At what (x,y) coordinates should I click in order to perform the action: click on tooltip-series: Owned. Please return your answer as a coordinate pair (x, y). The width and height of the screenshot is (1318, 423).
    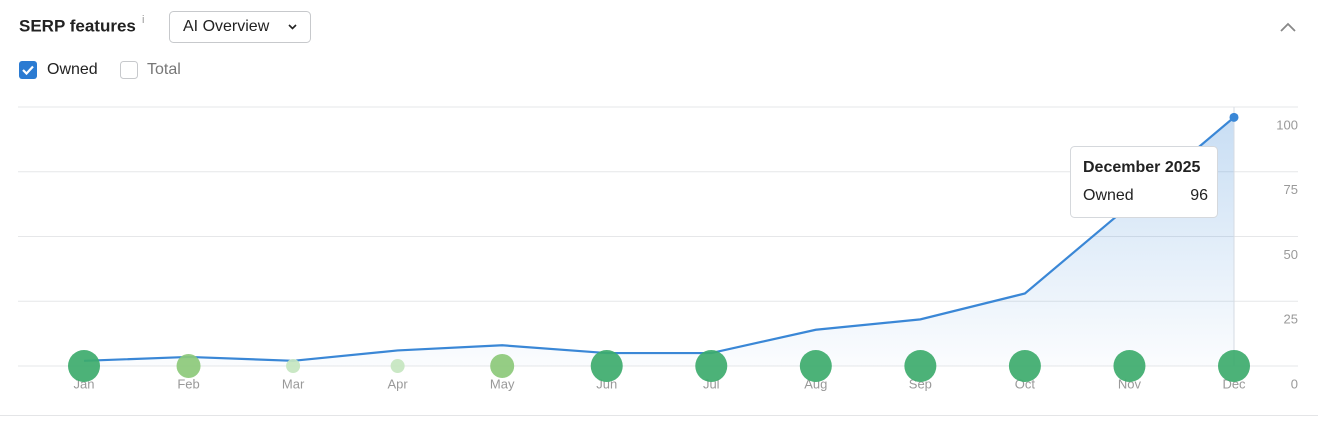
    Looking at the image, I should click on (1108, 195).